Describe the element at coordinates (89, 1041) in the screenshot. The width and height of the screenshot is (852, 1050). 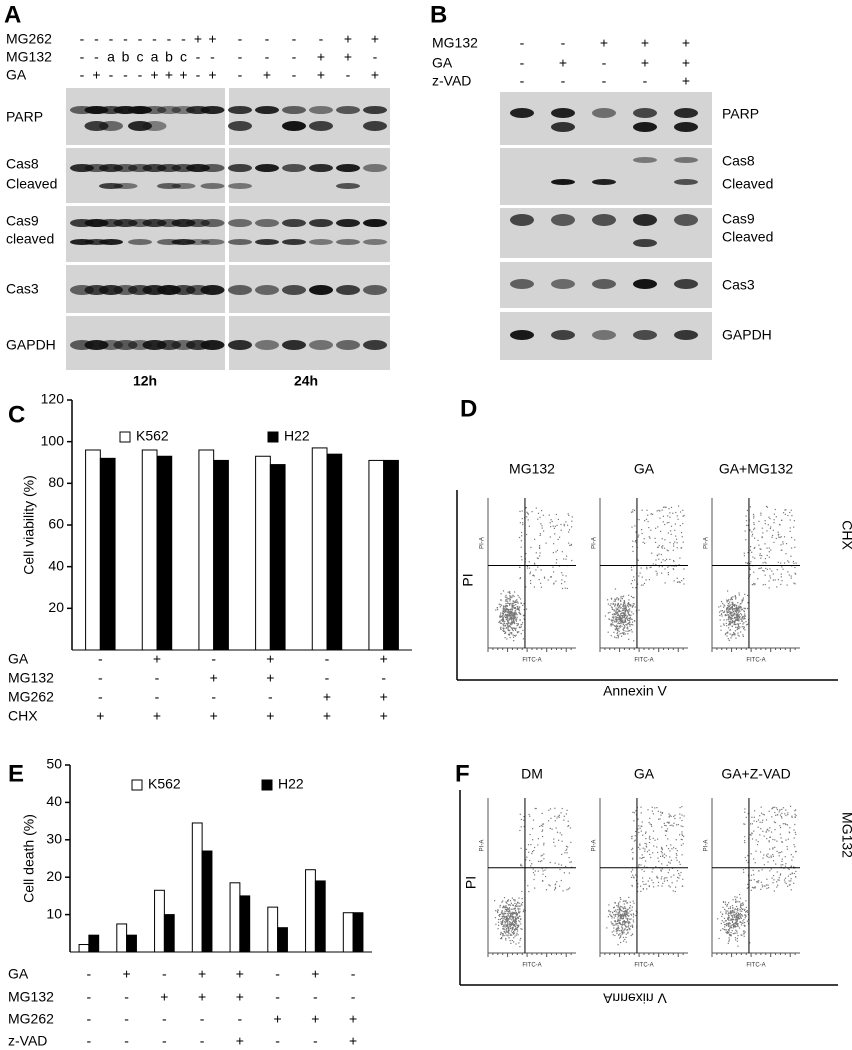
I see `condition-sign: -` at that location.